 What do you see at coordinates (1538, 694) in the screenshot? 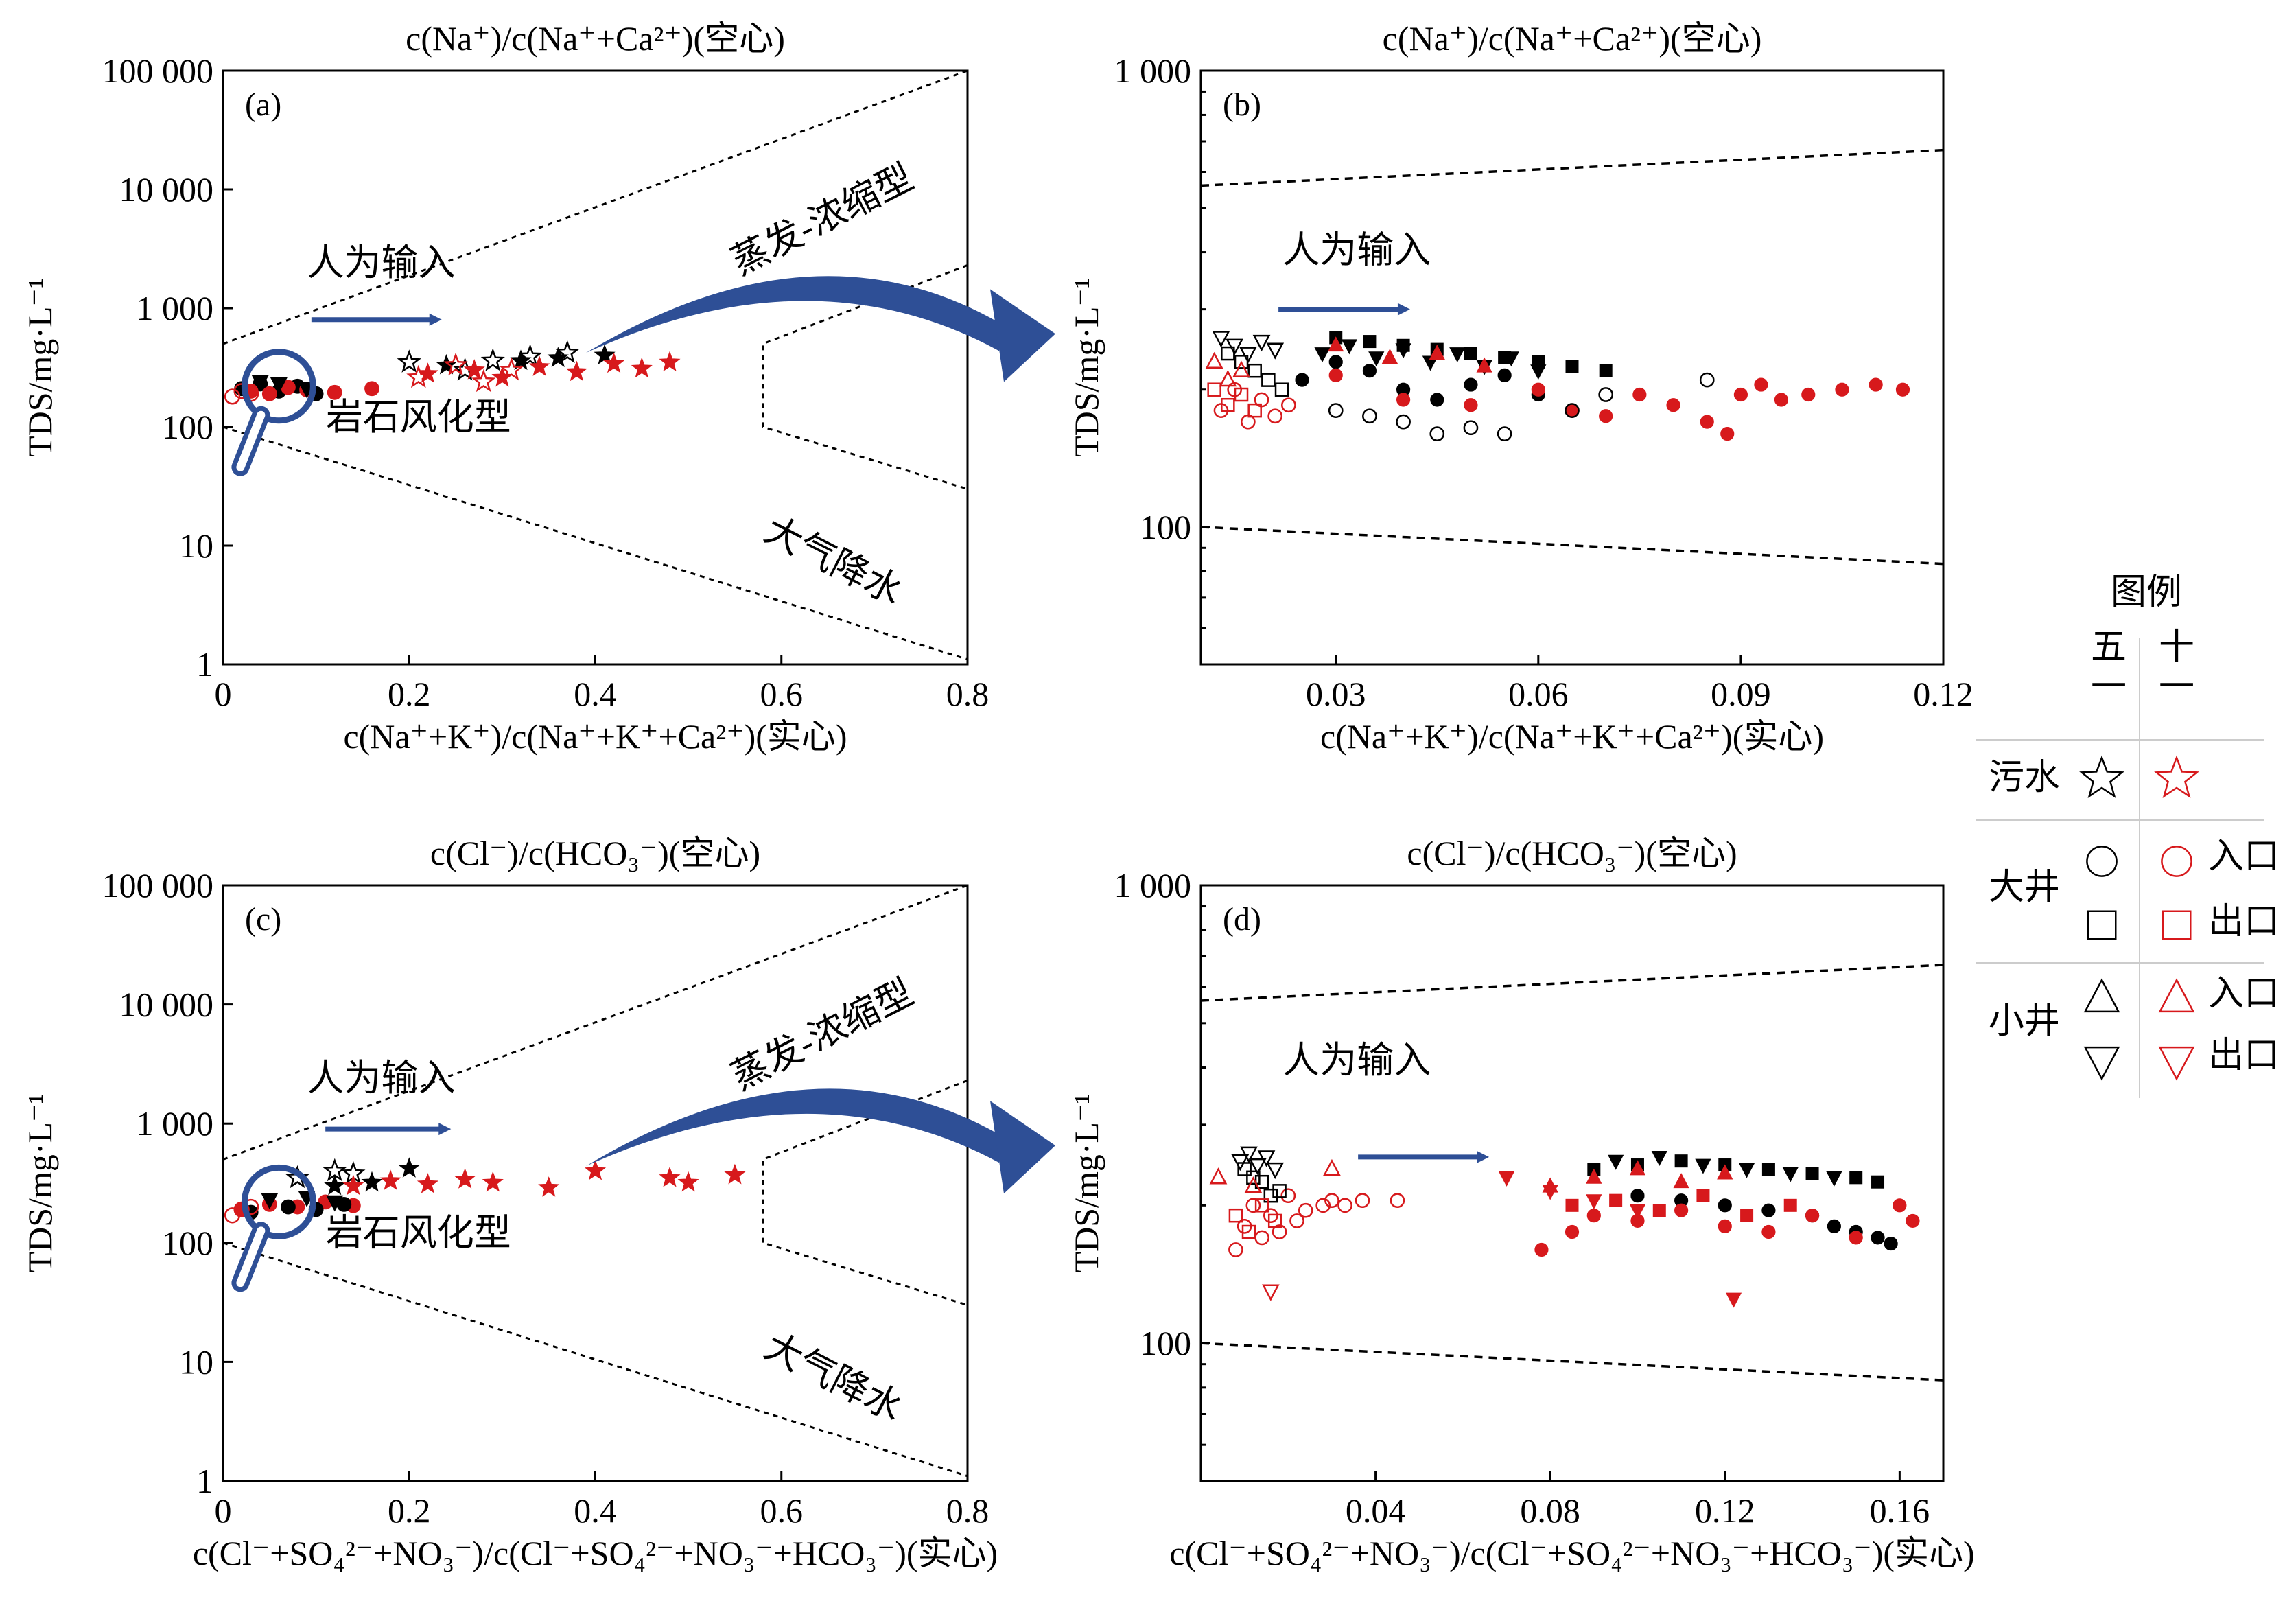
I see `x-tick-label: 0.06` at bounding box center [1538, 694].